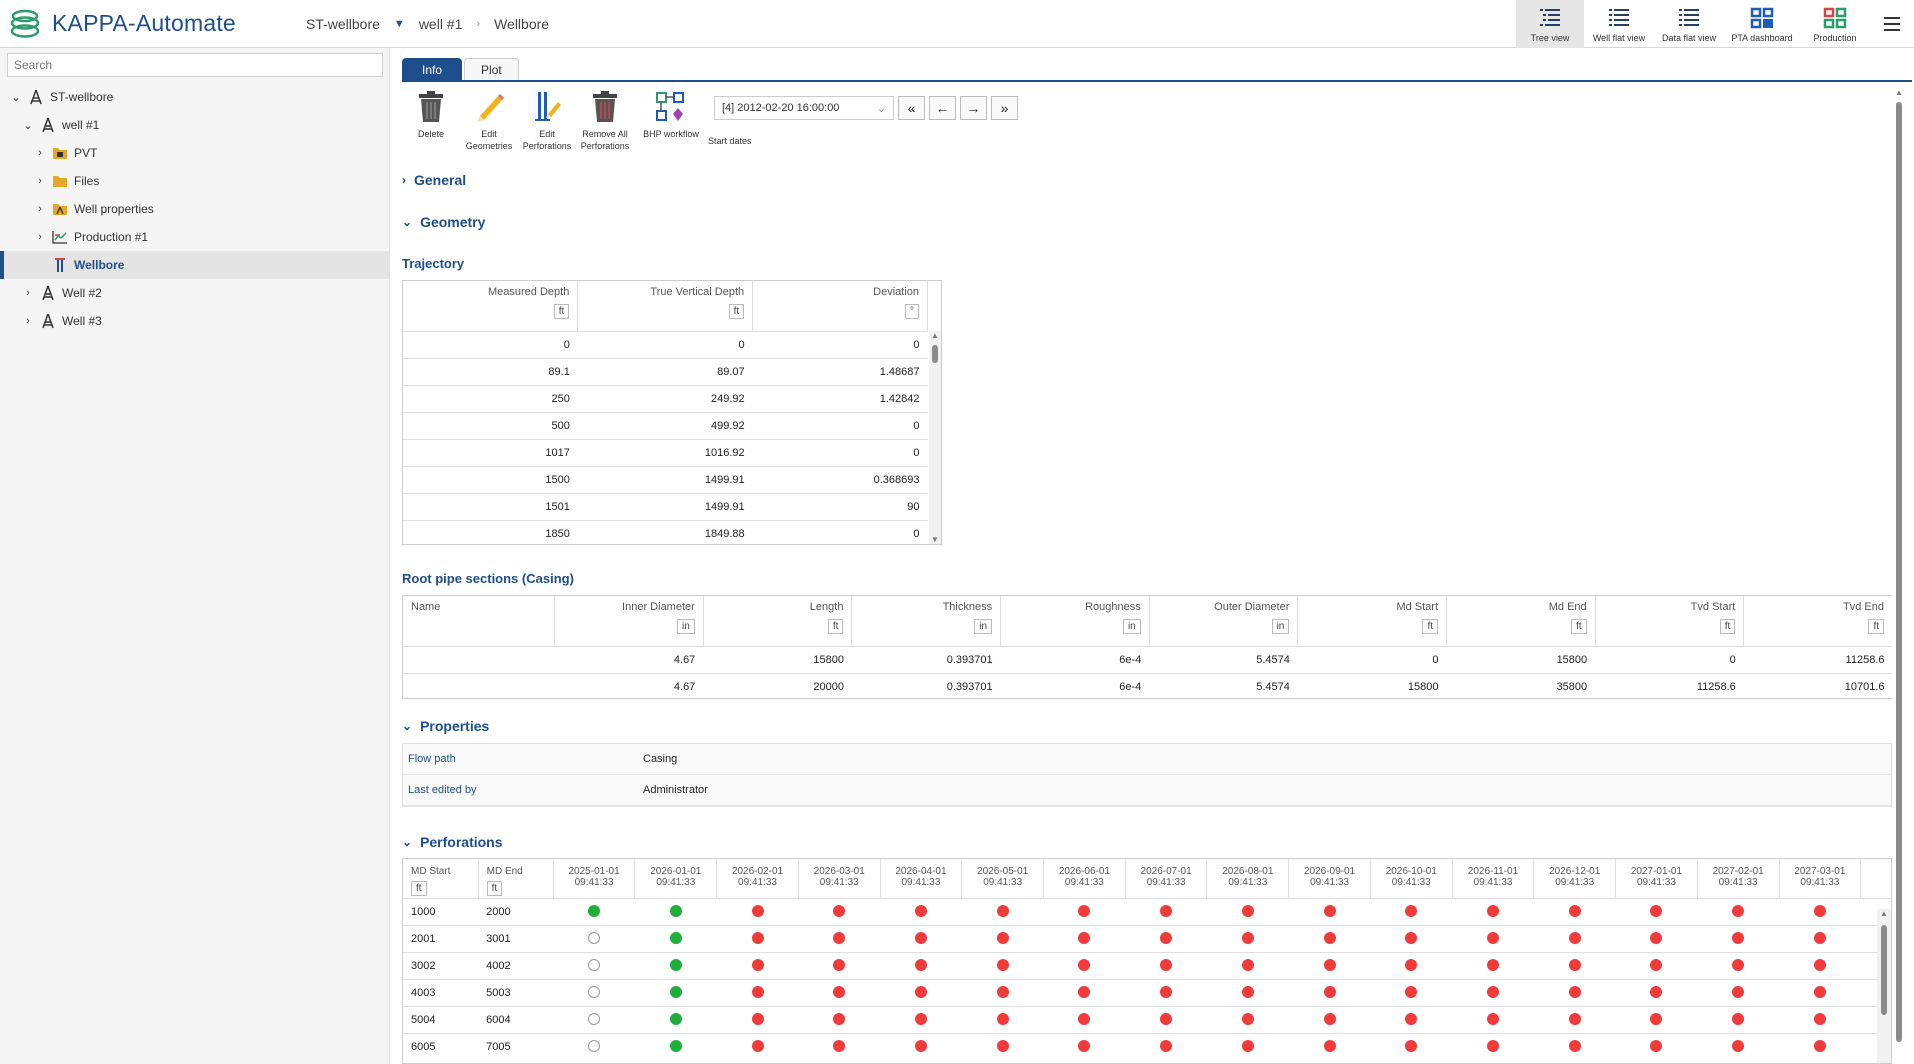 Image resolution: width=1914 pixels, height=1064 pixels. Describe the element at coordinates (1075, 685) in the screenshot. I see `table-cell: 6e-4` at that location.